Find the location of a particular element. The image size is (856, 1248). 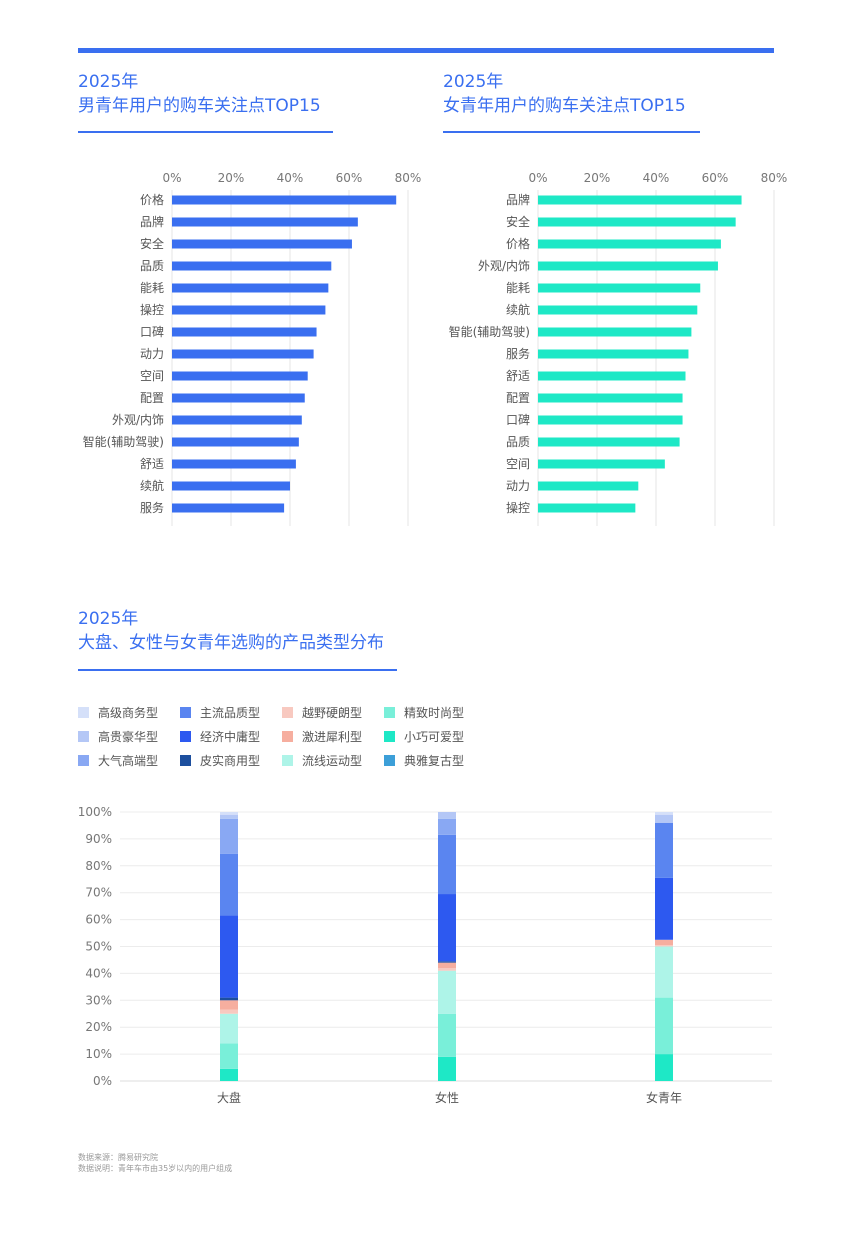

female-category-label: 口碑 is located at coordinates (518, 419).